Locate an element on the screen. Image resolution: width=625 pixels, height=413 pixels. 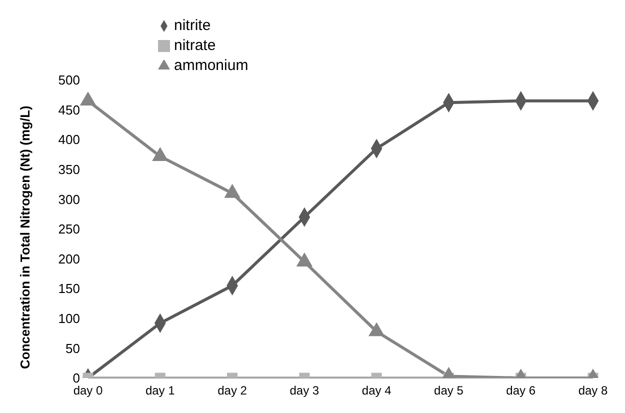
x-tick-label: day 1 is located at coordinates (160, 391).